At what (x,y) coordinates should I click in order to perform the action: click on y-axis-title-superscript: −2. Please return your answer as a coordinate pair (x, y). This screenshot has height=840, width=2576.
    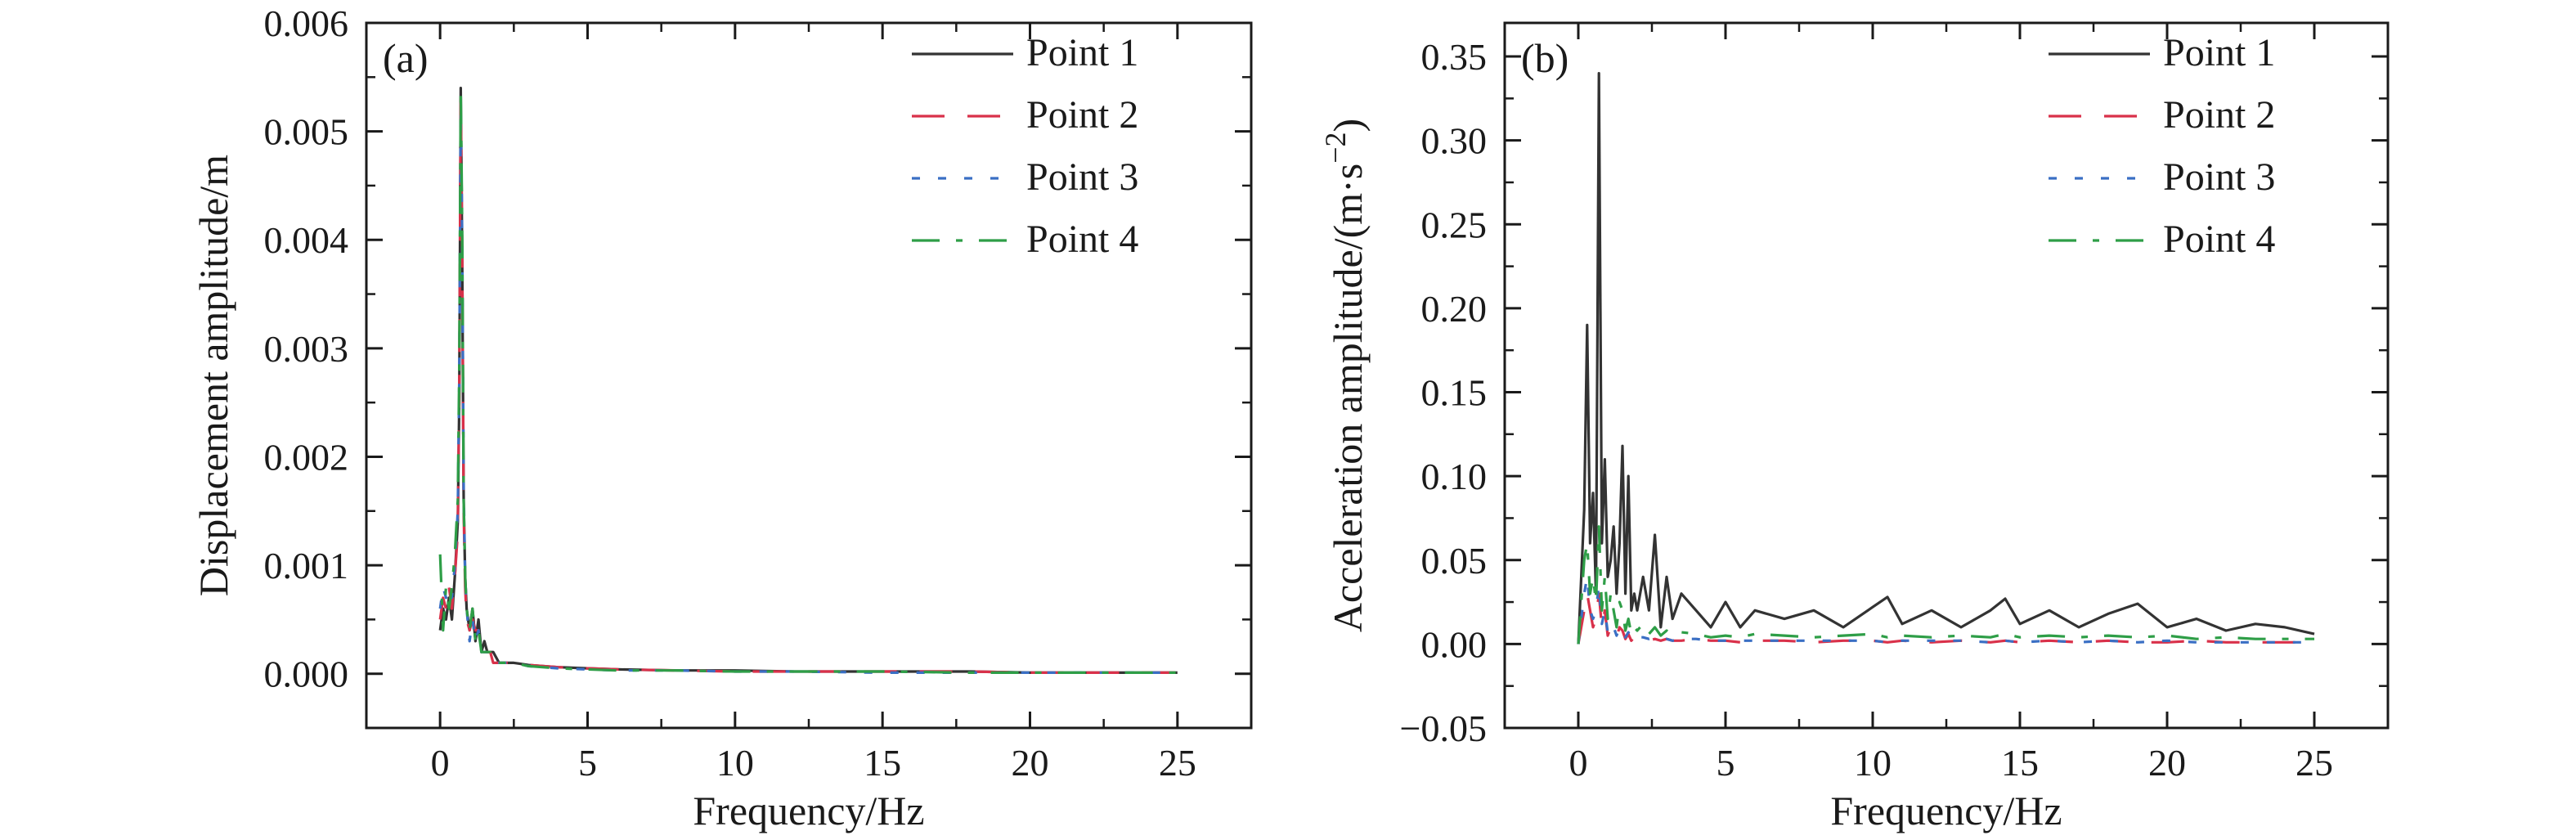
    Looking at the image, I should click on (1335, 148).